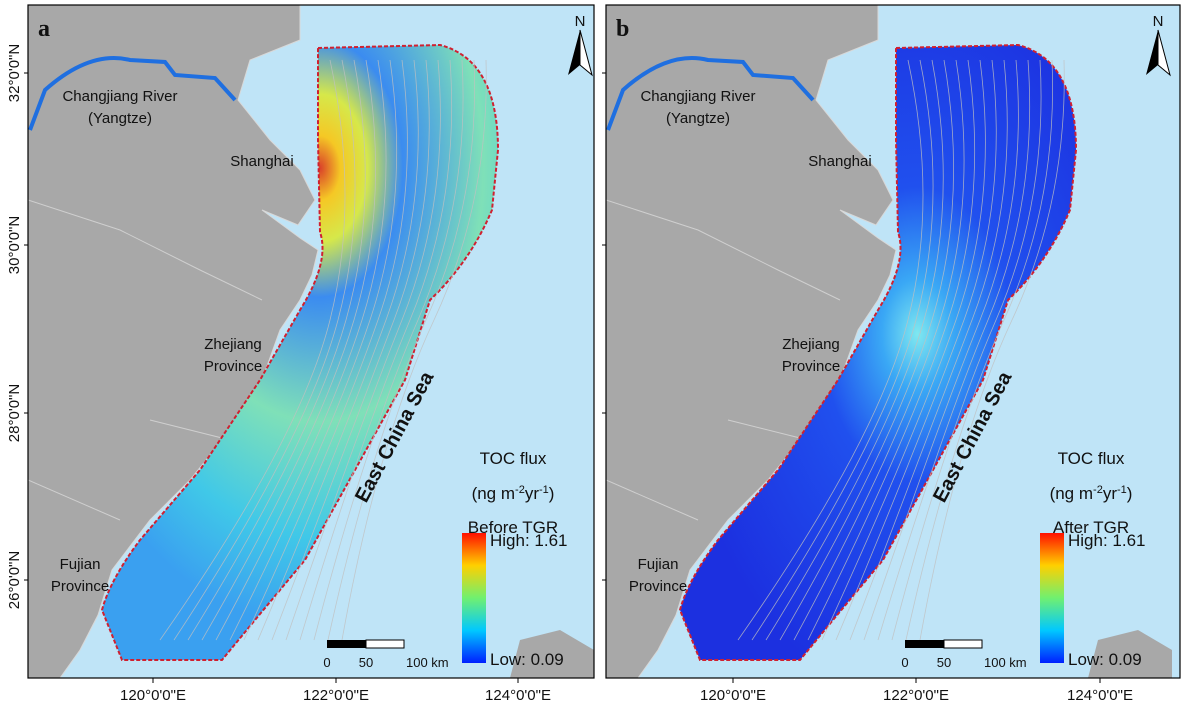  What do you see at coordinates (1005, 662) in the screenshot?
I see `scale-label: 100 km` at bounding box center [1005, 662].